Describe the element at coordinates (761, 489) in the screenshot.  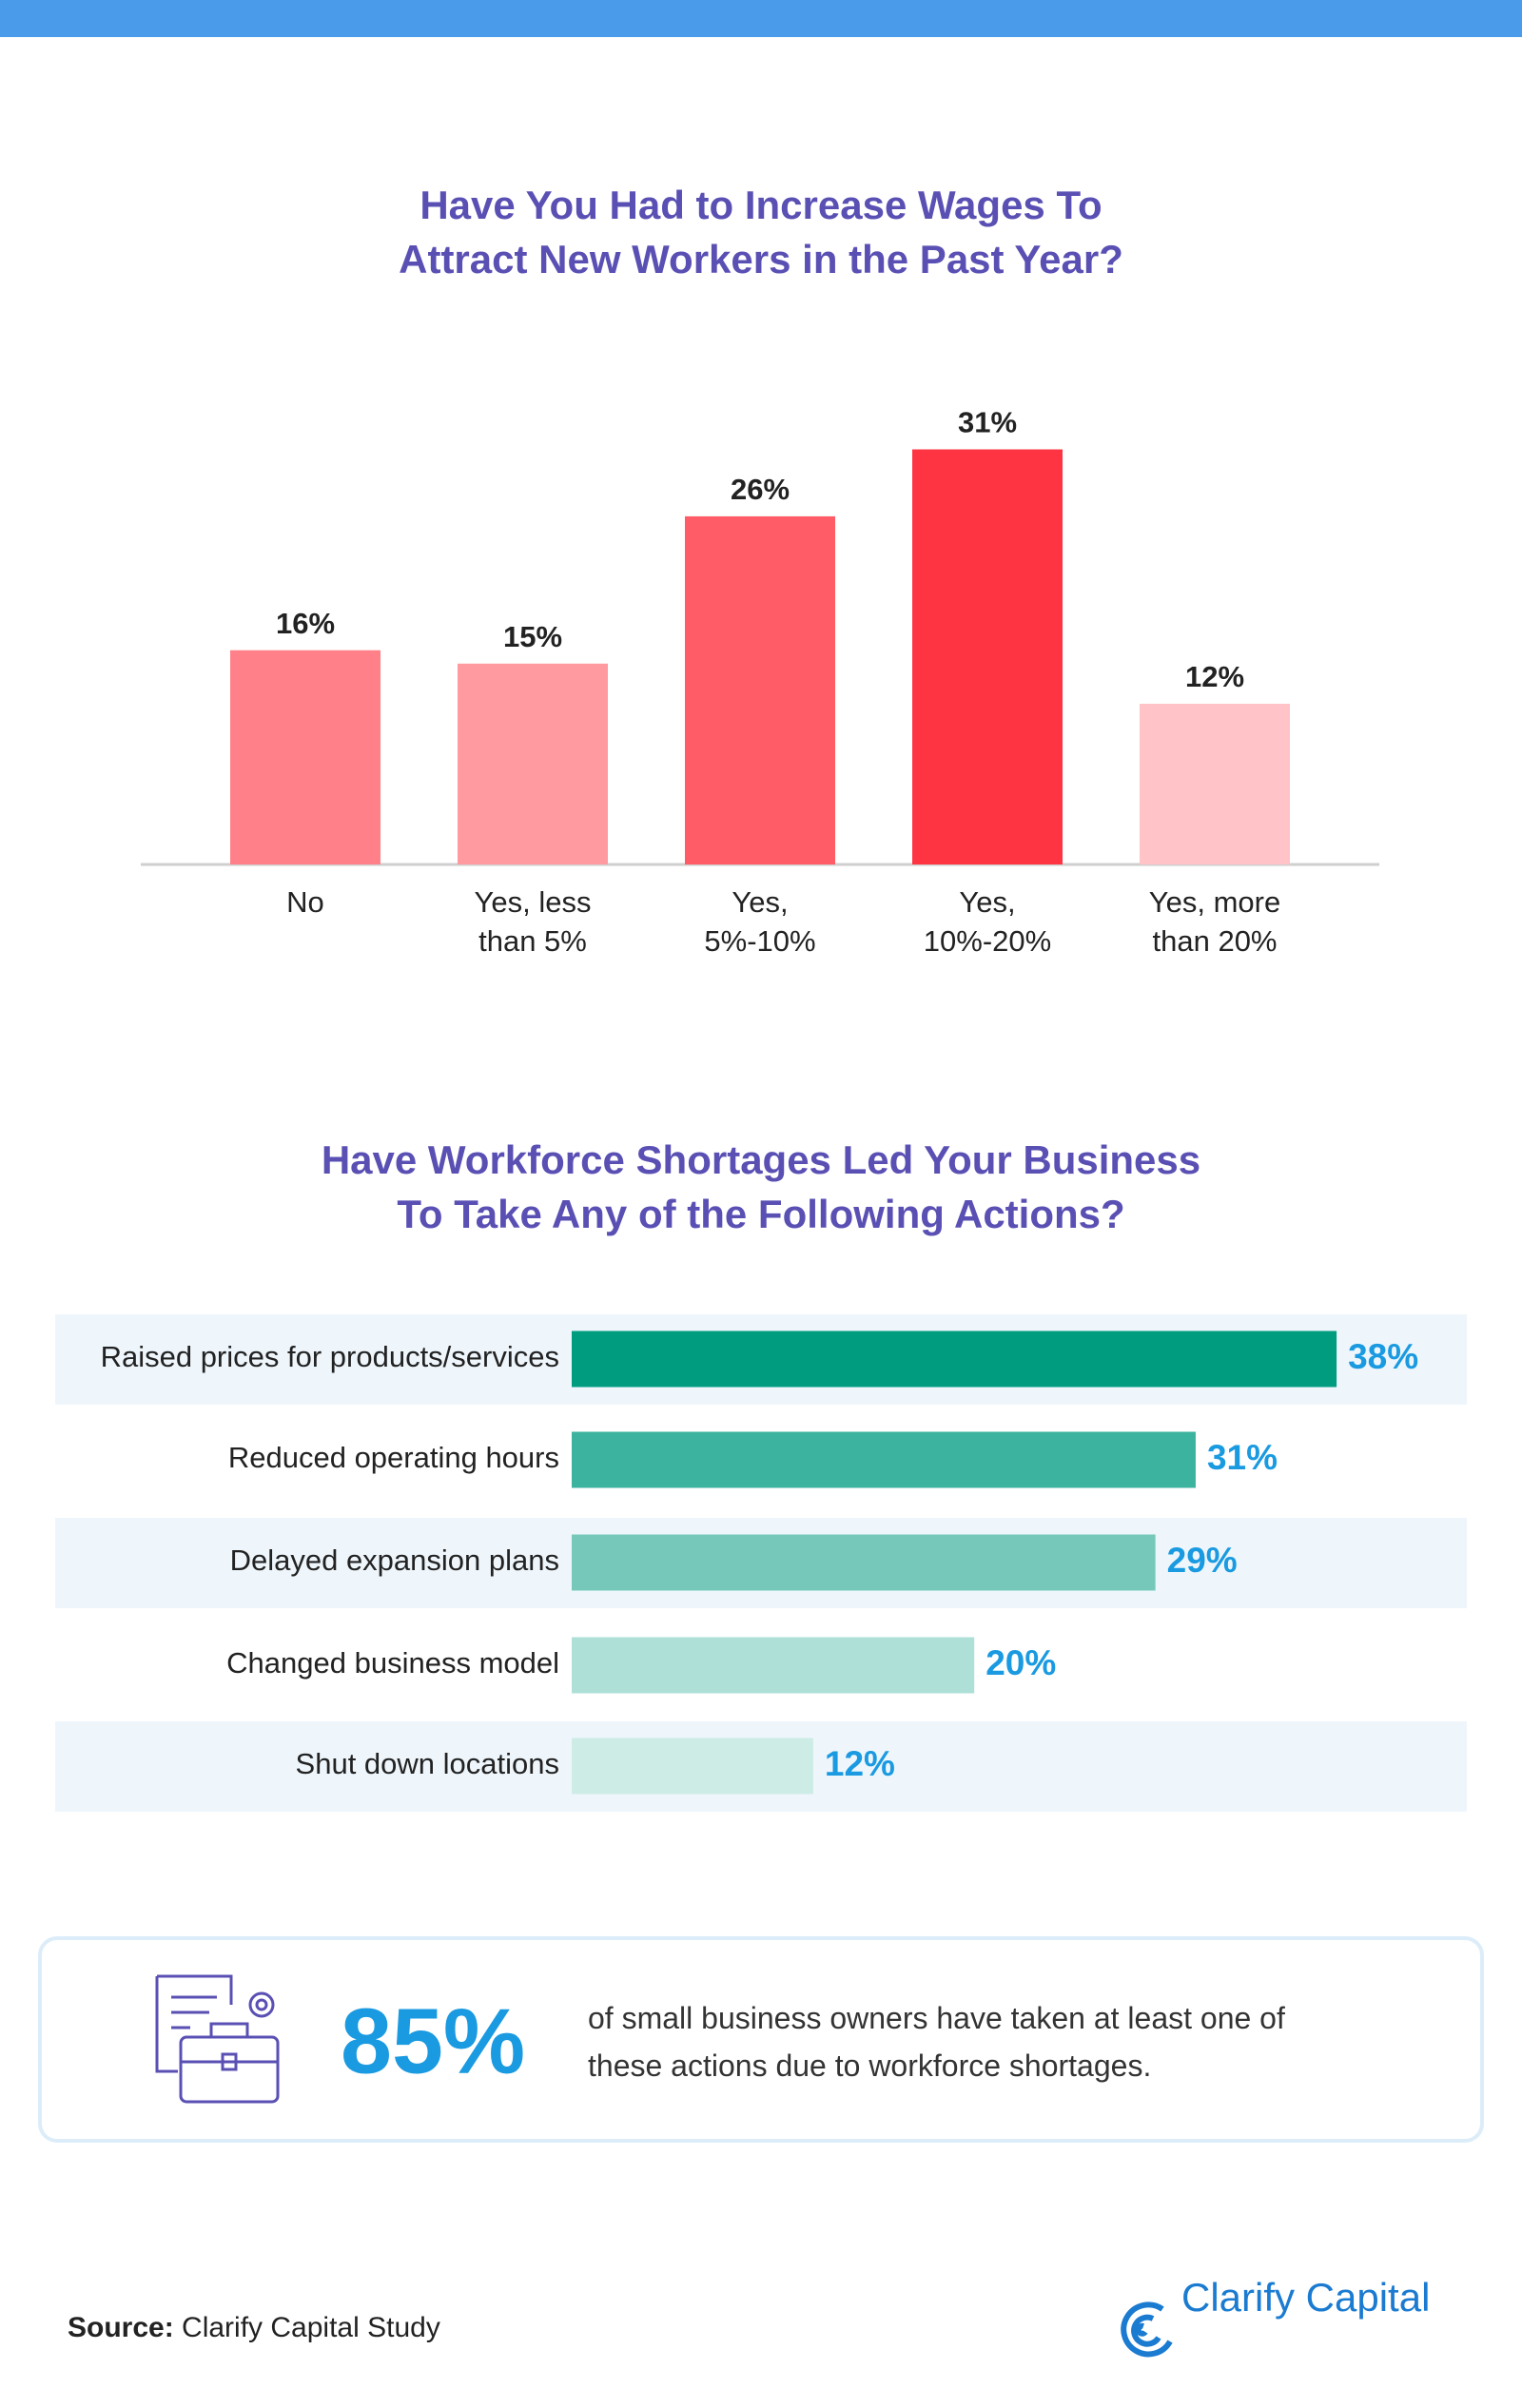
I see `value-label: 26%` at that location.